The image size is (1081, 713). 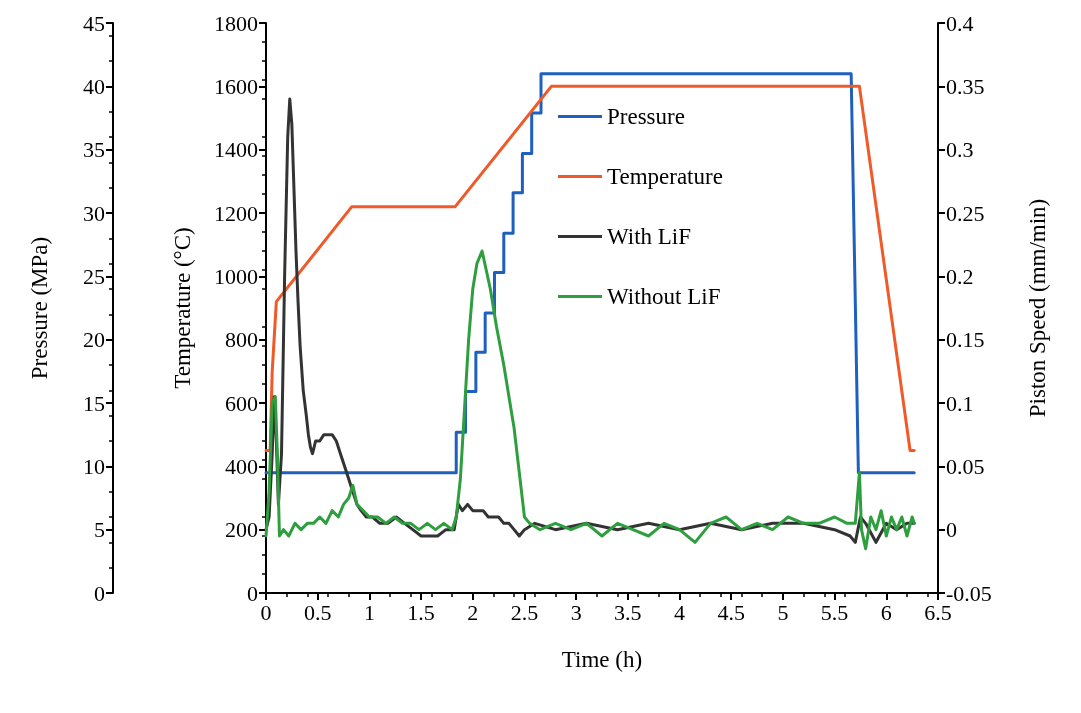 What do you see at coordinates (241, 403) in the screenshot?
I see `y2-tick-label: 600` at bounding box center [241, 403].